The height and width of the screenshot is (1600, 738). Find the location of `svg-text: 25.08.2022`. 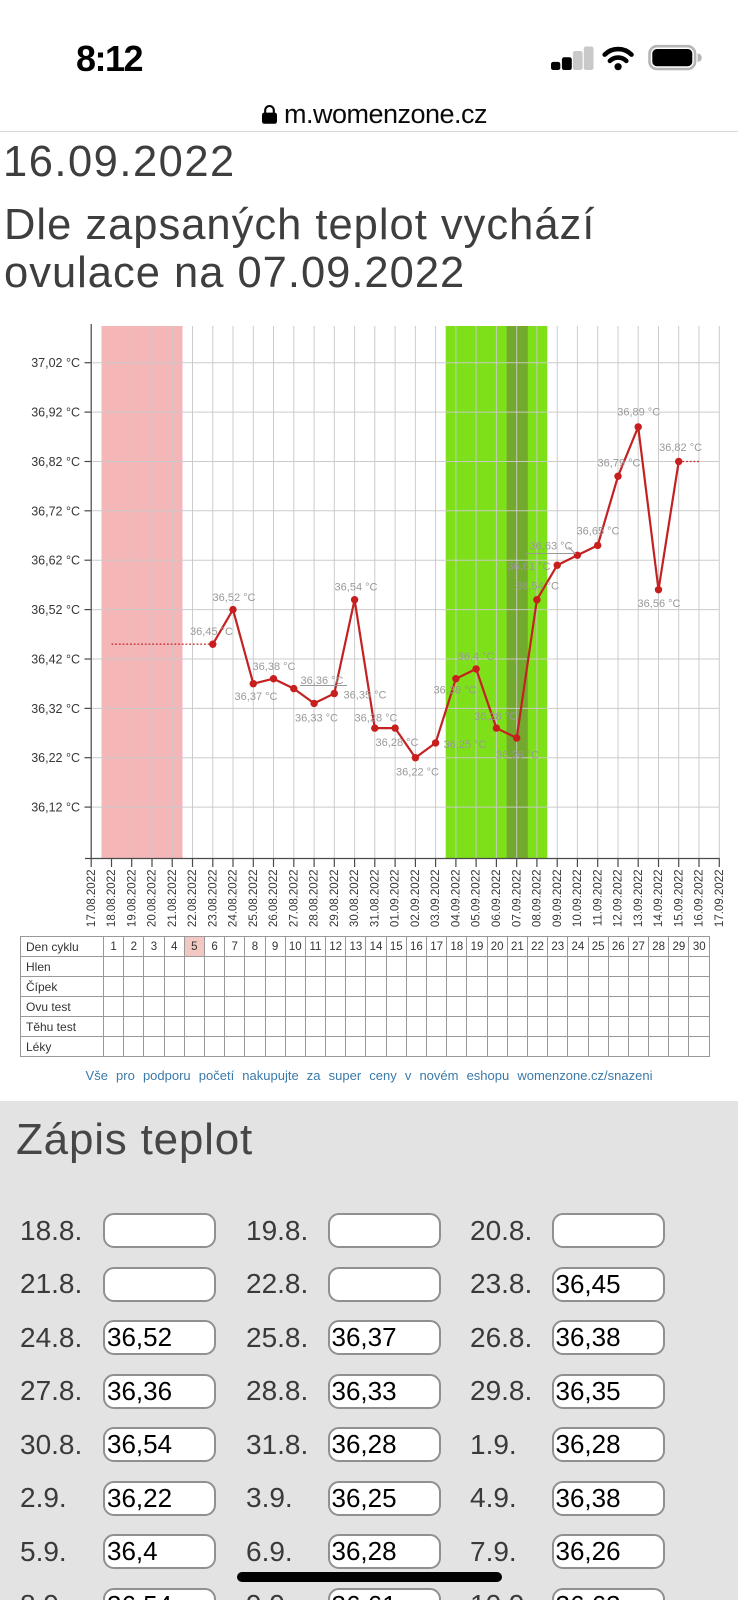

svg-text: 25.08.2022 is located at coordinates (254, 899).